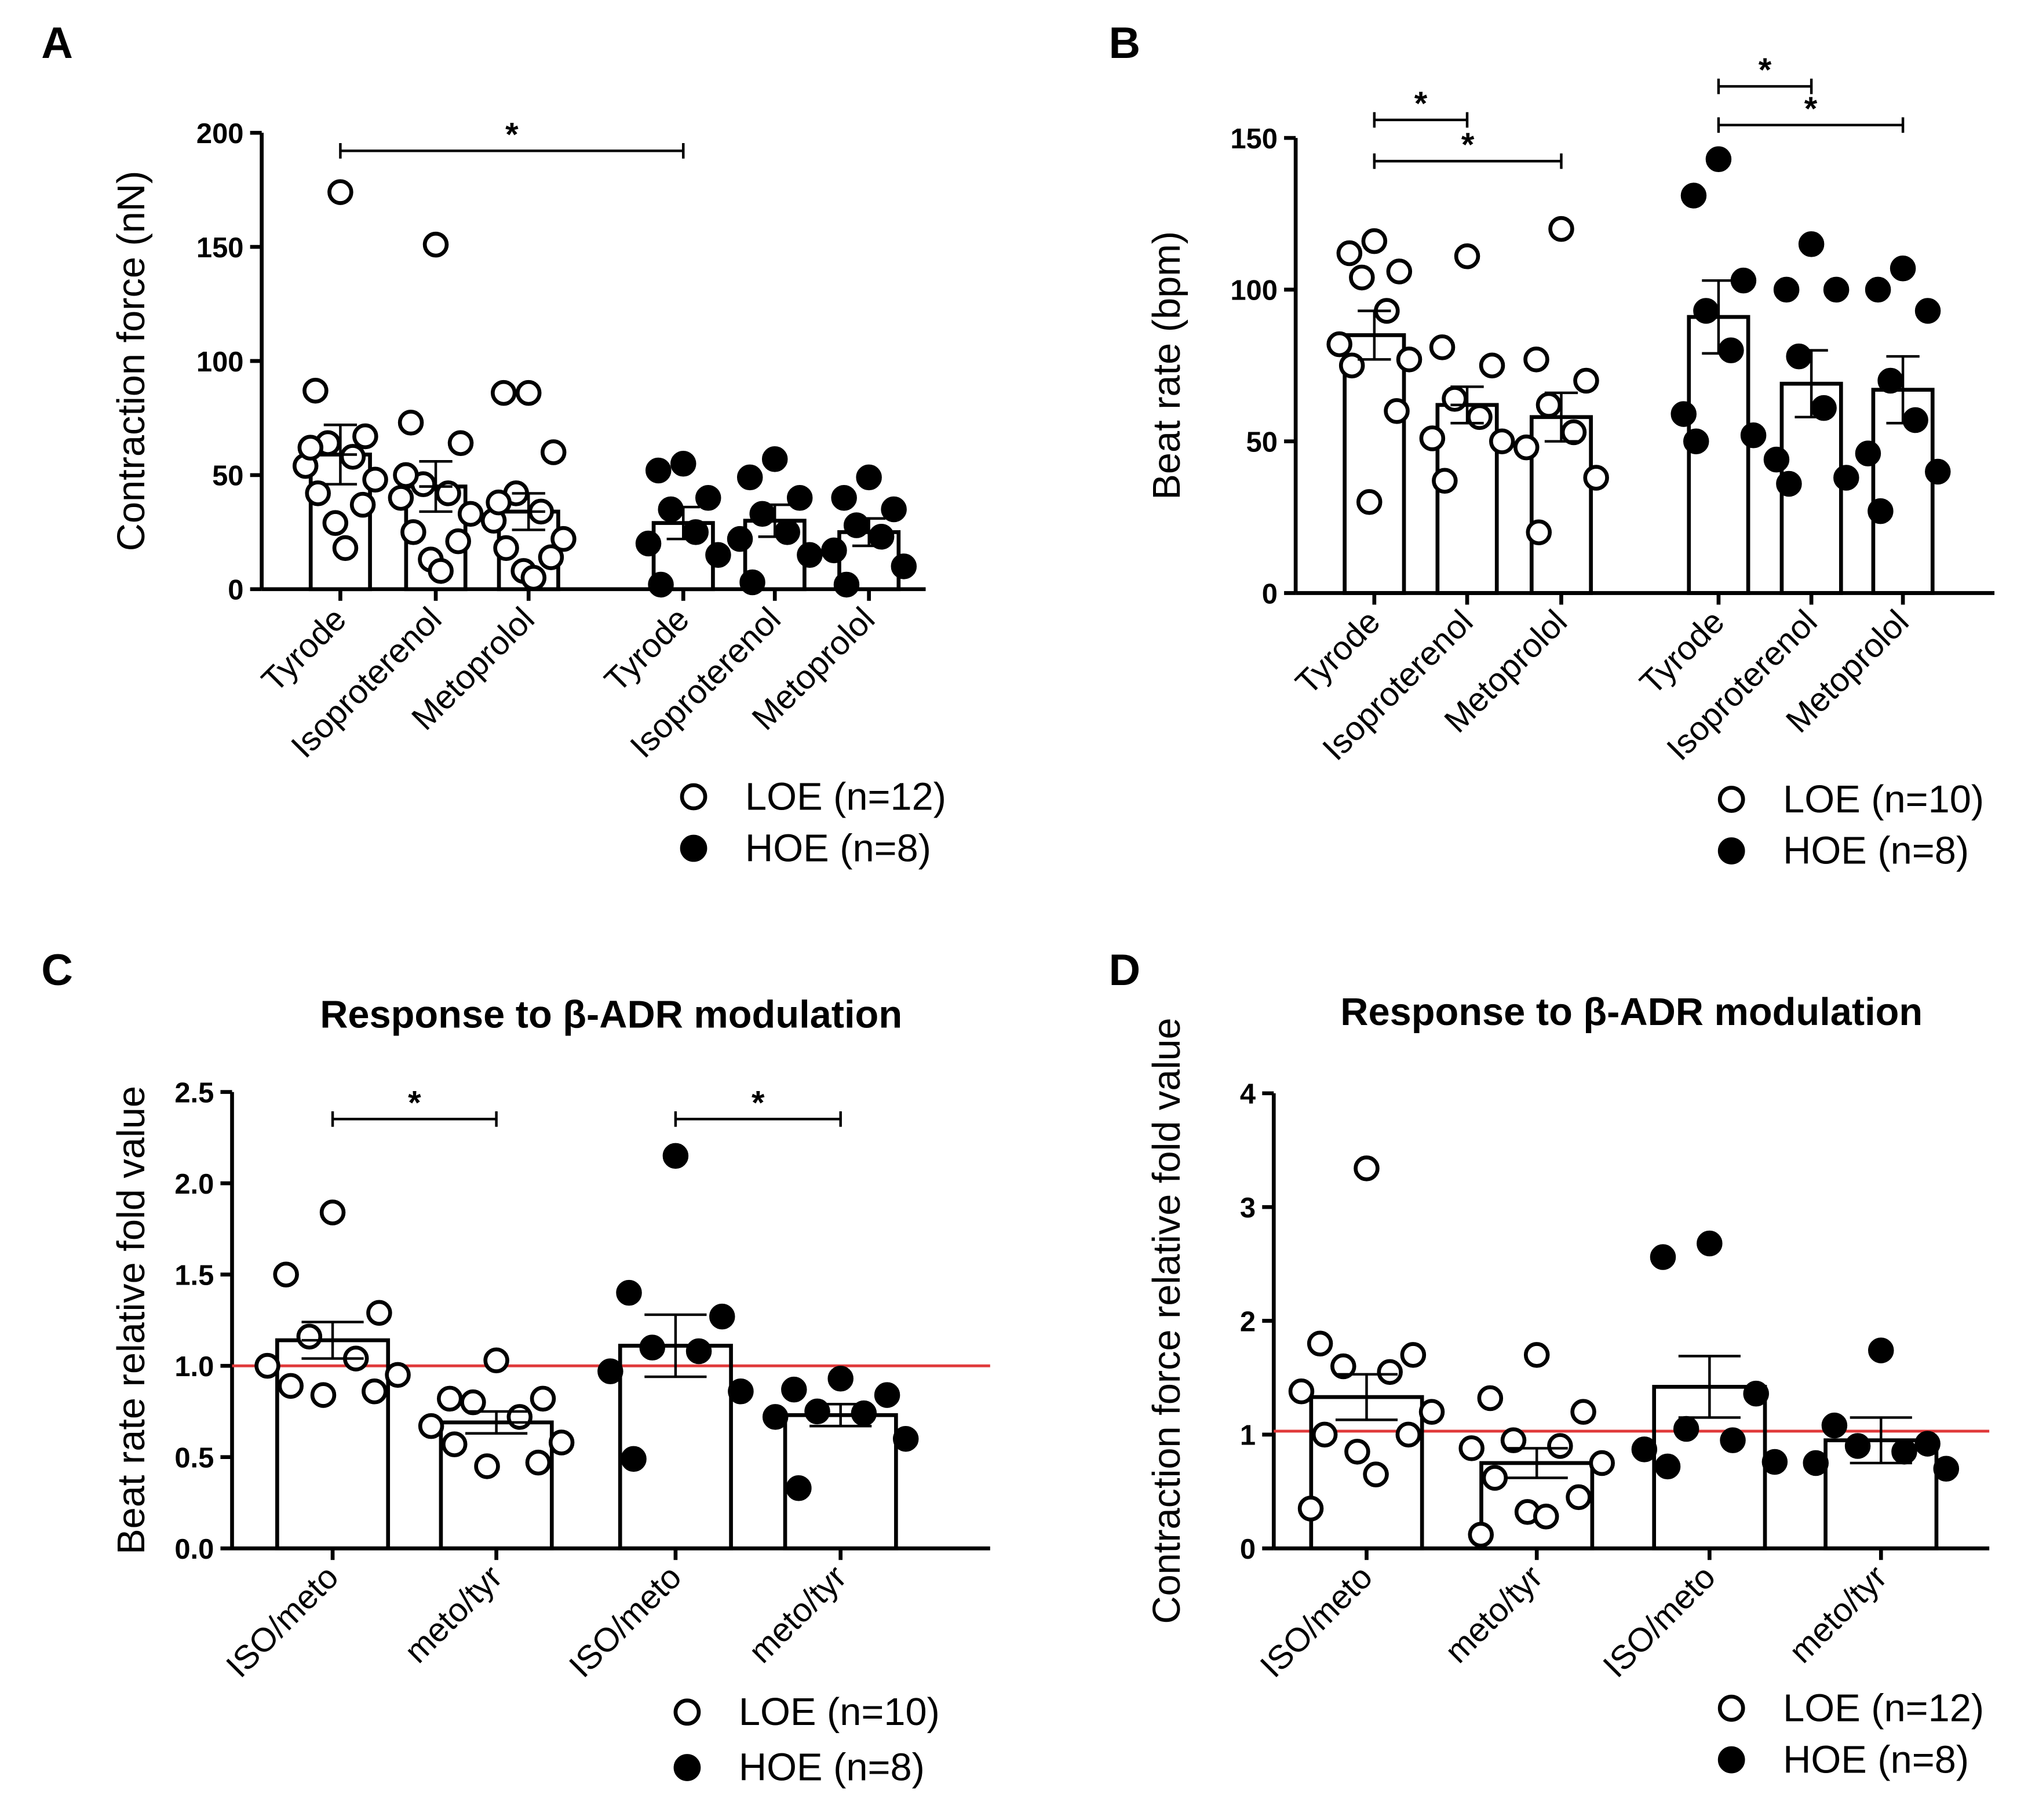  I want to click on y-axis-label: Contraction force (nN), so click(132, 362).